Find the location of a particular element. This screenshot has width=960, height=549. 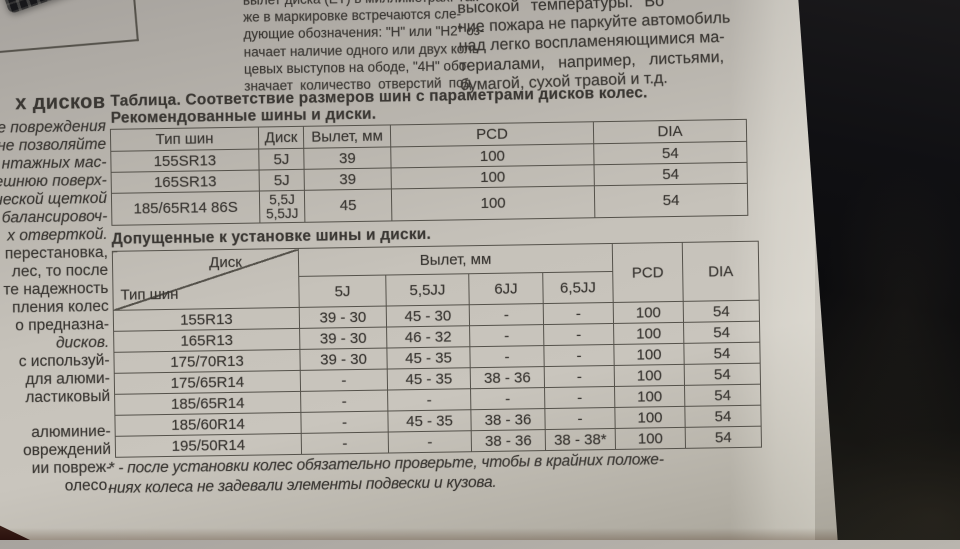

page-bottom-shadow is located at coordinates (422, 534).